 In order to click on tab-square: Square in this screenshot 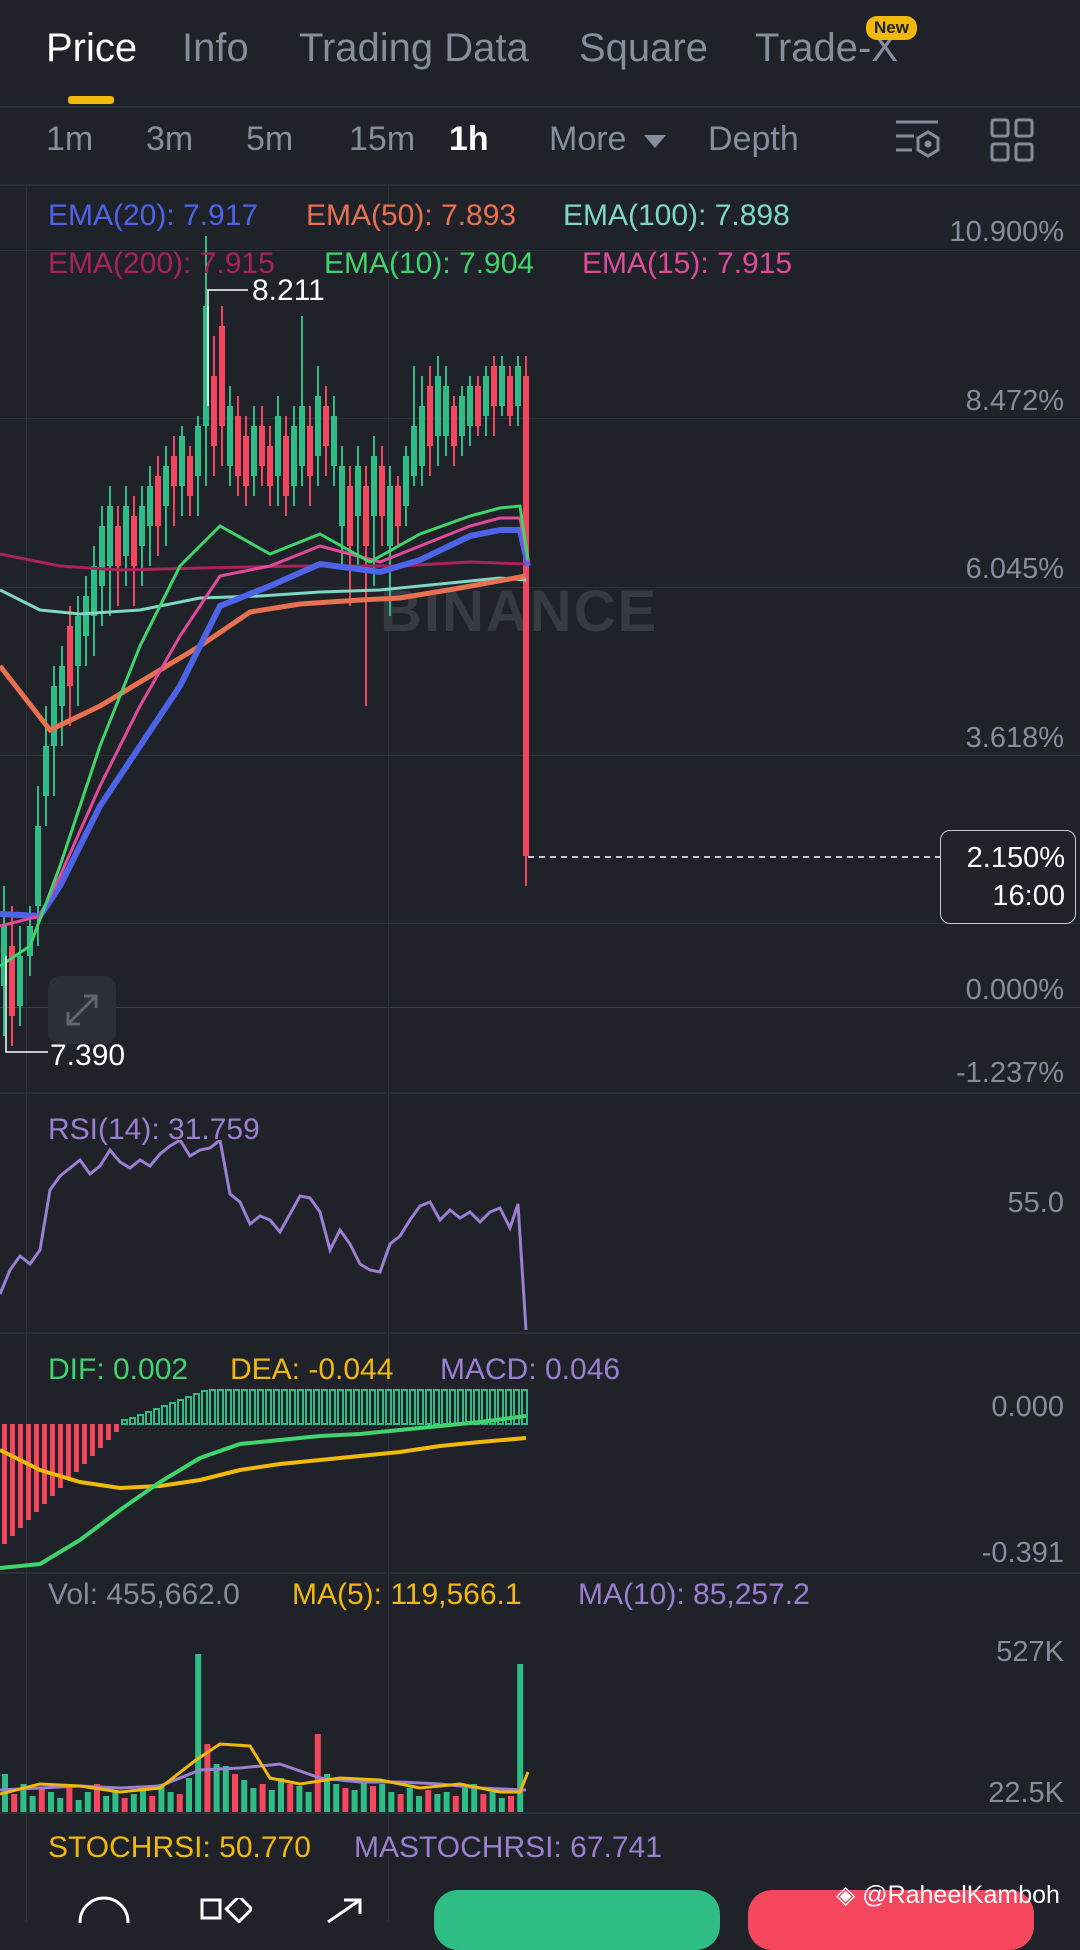, I will do `click(643, 48)`.